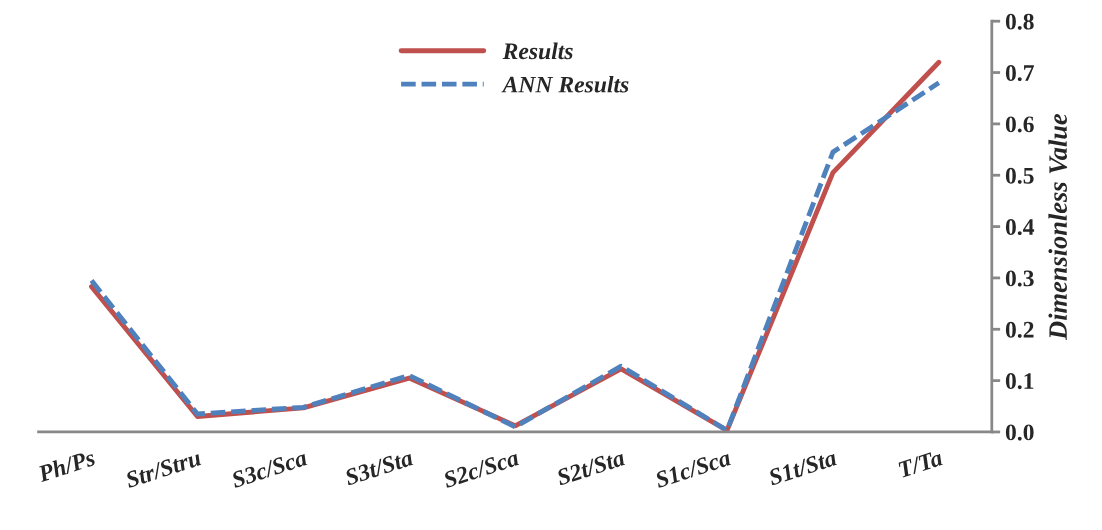  What do you see at coordinates (1019, 175) in the screenshot?
I see `y-tick-label: 0.5` at bounding box center [1019, 175].